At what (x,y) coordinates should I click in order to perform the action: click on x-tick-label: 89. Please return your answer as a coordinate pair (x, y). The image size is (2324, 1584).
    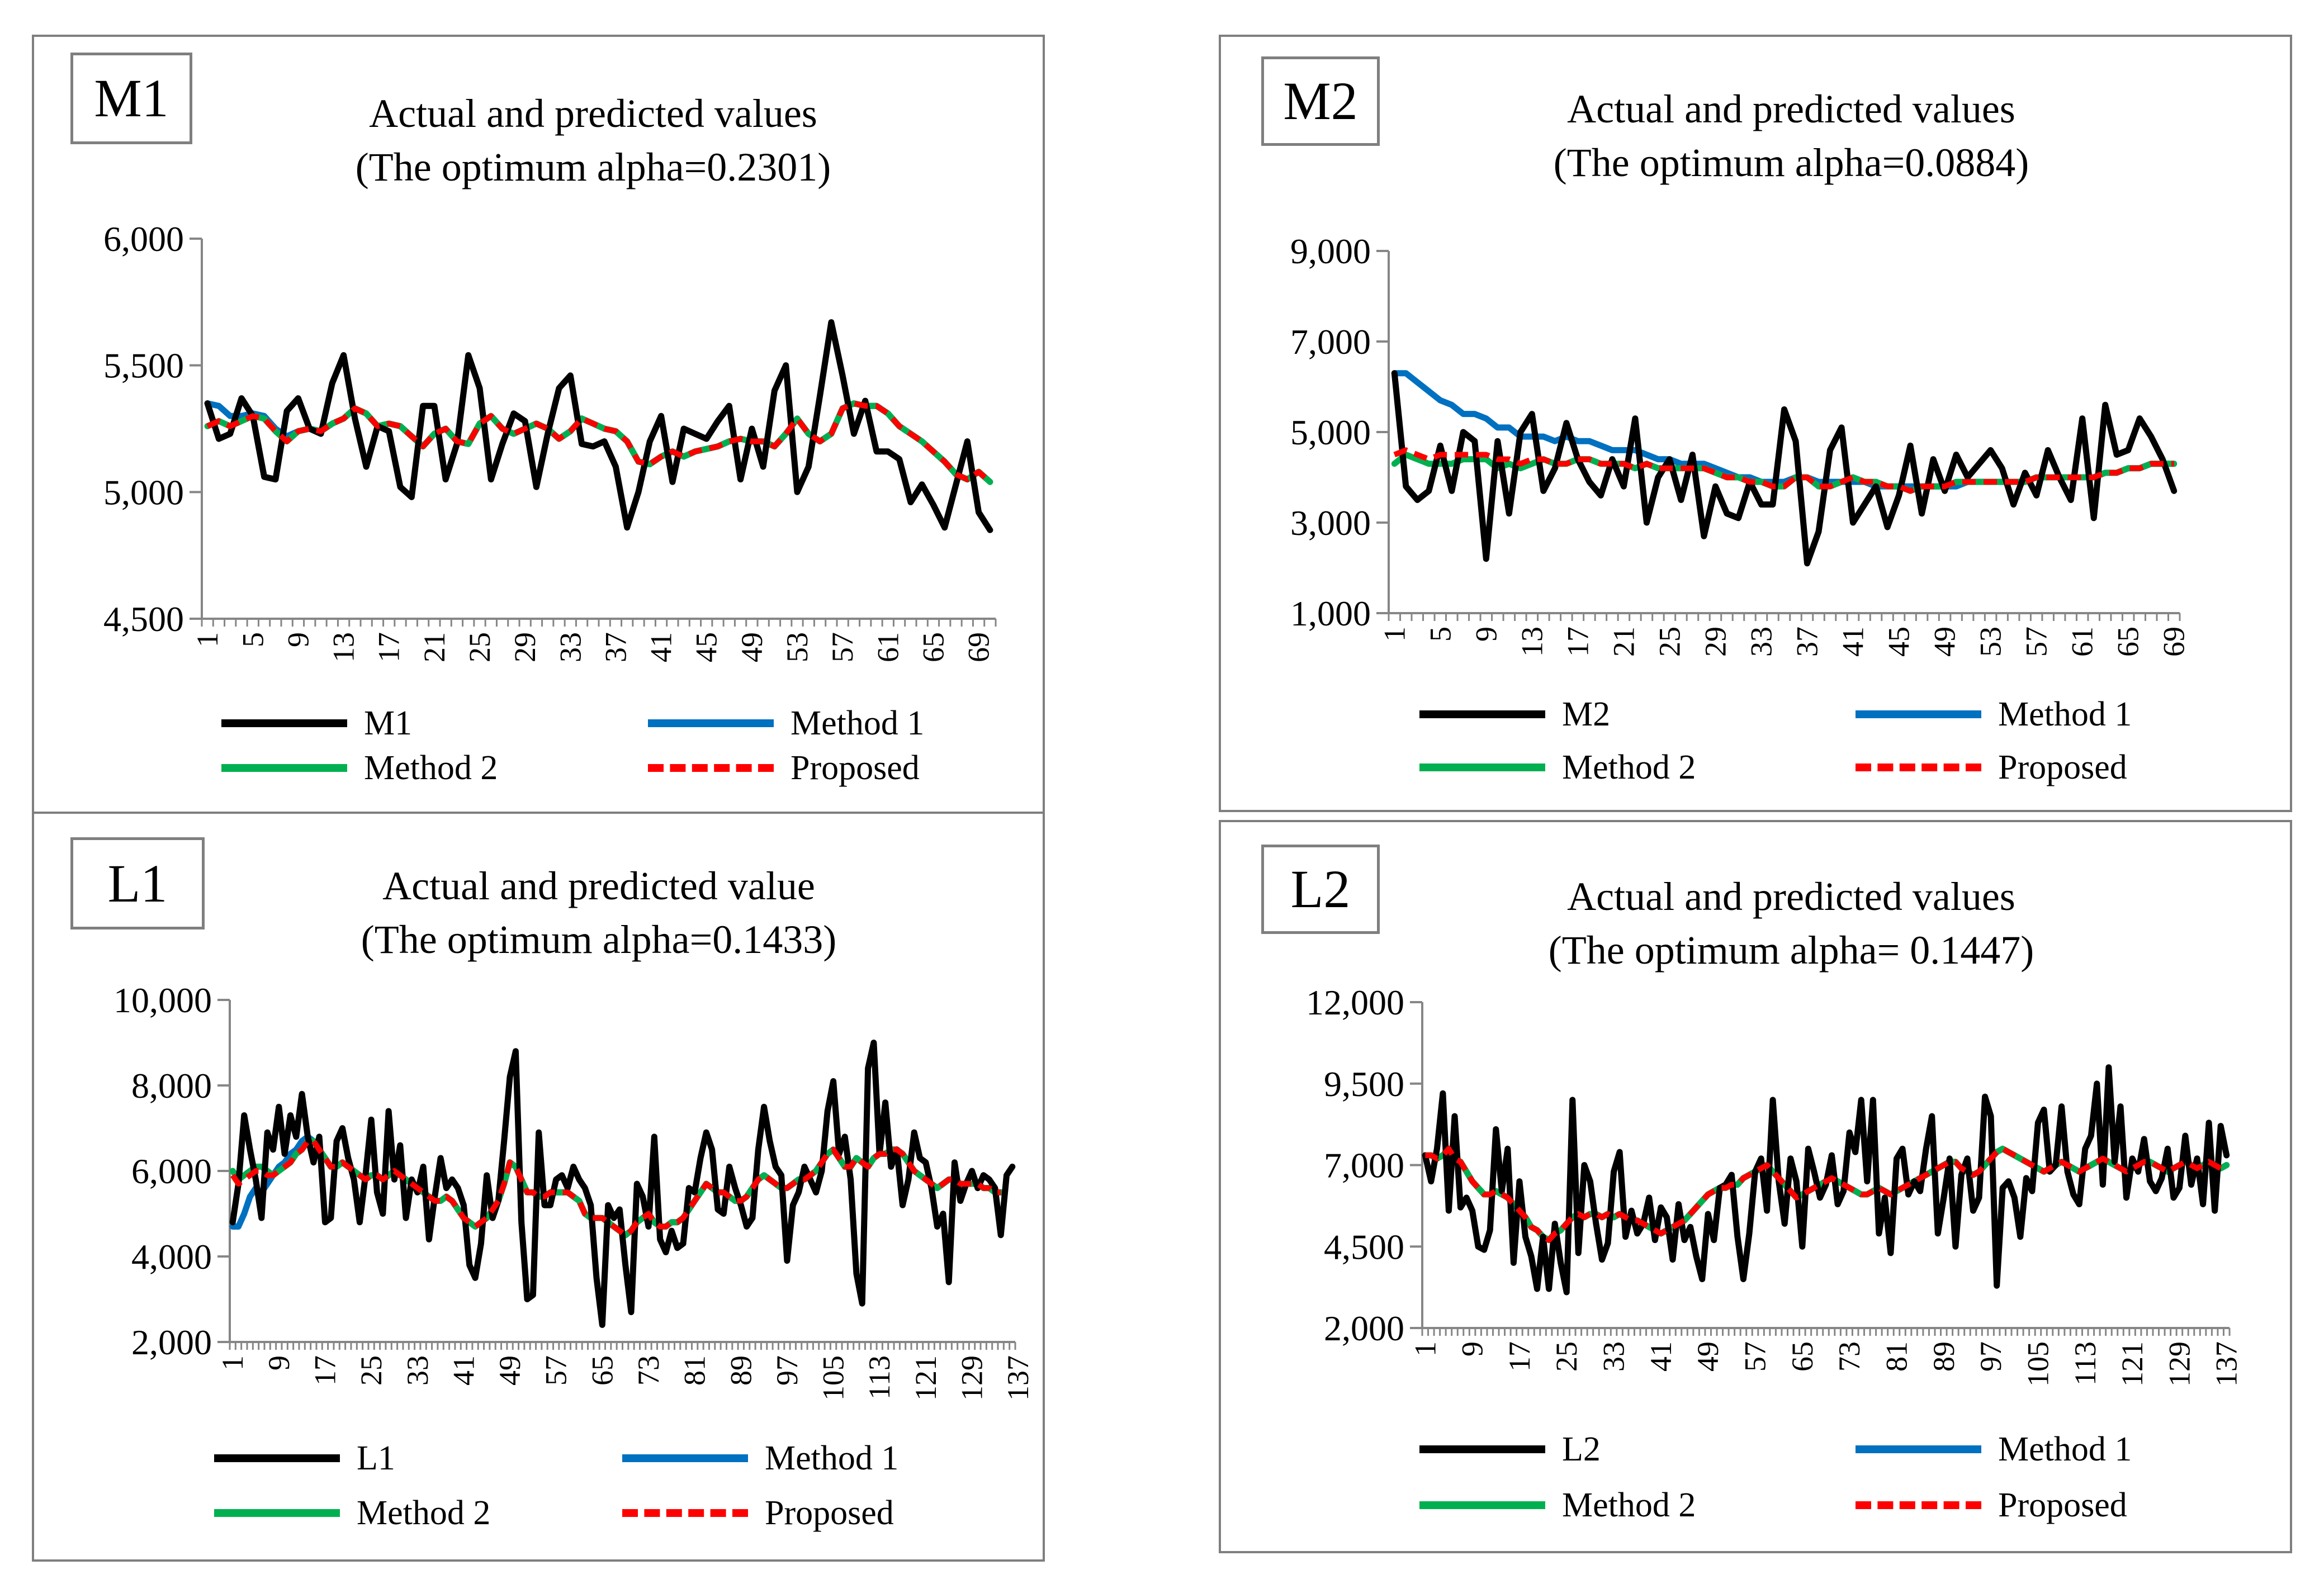
    Looking at the image, I should click on (1944, 1356).